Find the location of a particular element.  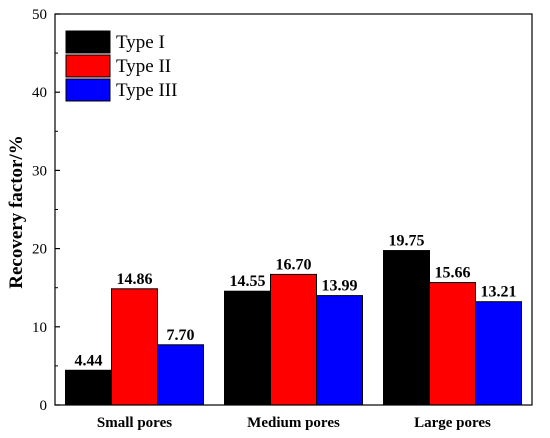

data-label: 16.70 is located at coordinates (294, 264).